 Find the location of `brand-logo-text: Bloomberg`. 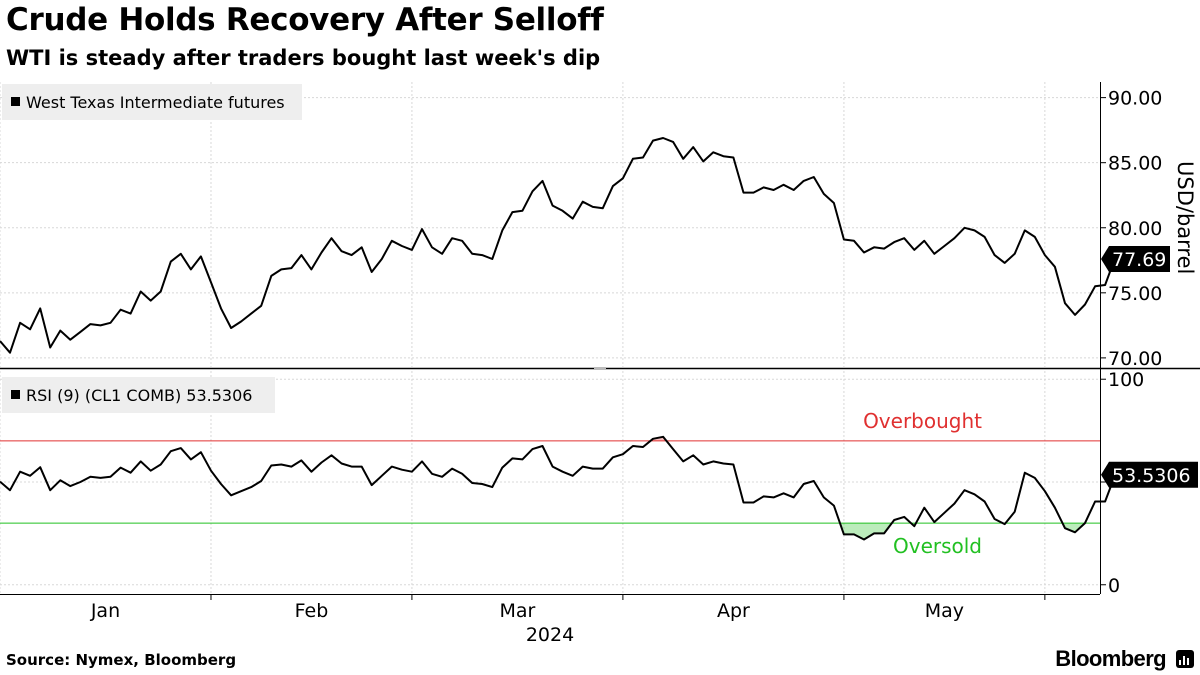

brand-logo-text: Bloomberg is located at coordinates (1110, 658).